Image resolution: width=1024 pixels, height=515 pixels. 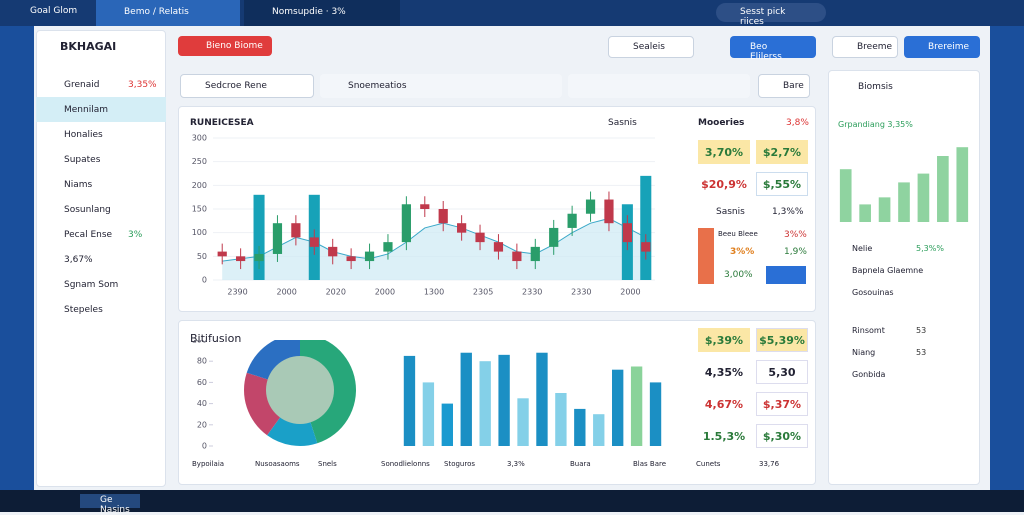 What do you see at coordinates (782, 340) in the screenshot?
I see `stat: $5,39%` at bounding box center [782, 340].